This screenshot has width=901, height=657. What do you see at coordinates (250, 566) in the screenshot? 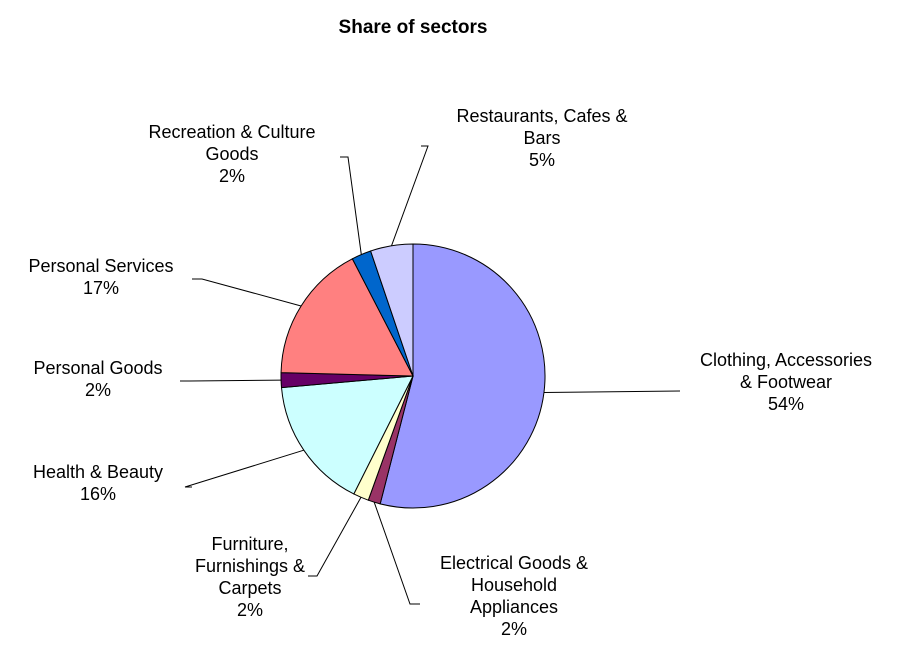
I see `slice-category-line: Furnishings &` at bounding box center [250, 566].